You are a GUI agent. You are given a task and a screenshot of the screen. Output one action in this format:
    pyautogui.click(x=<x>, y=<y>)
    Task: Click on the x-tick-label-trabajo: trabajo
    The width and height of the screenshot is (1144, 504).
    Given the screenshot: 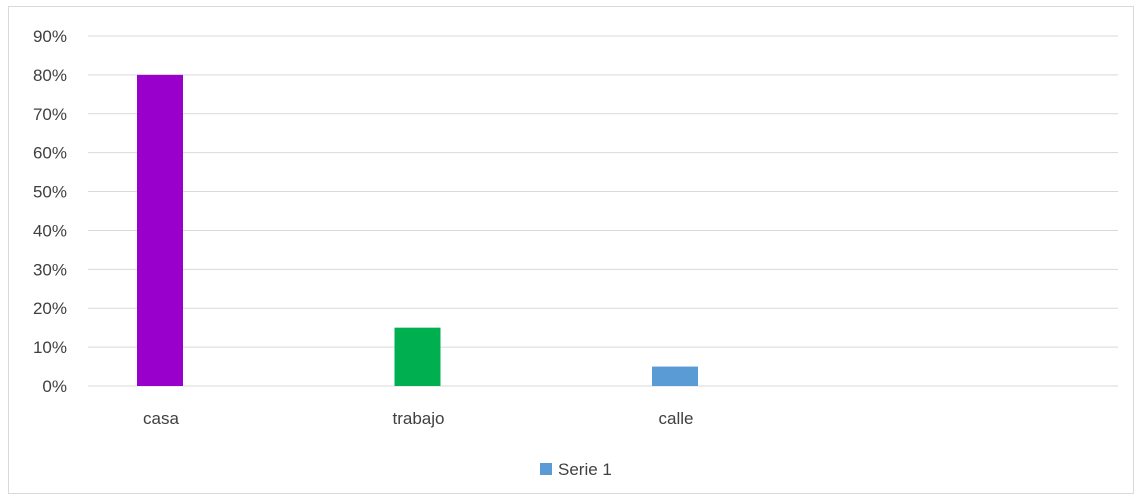 What is the action you would take?
    pyautogui.click(x=419, y=418)
    